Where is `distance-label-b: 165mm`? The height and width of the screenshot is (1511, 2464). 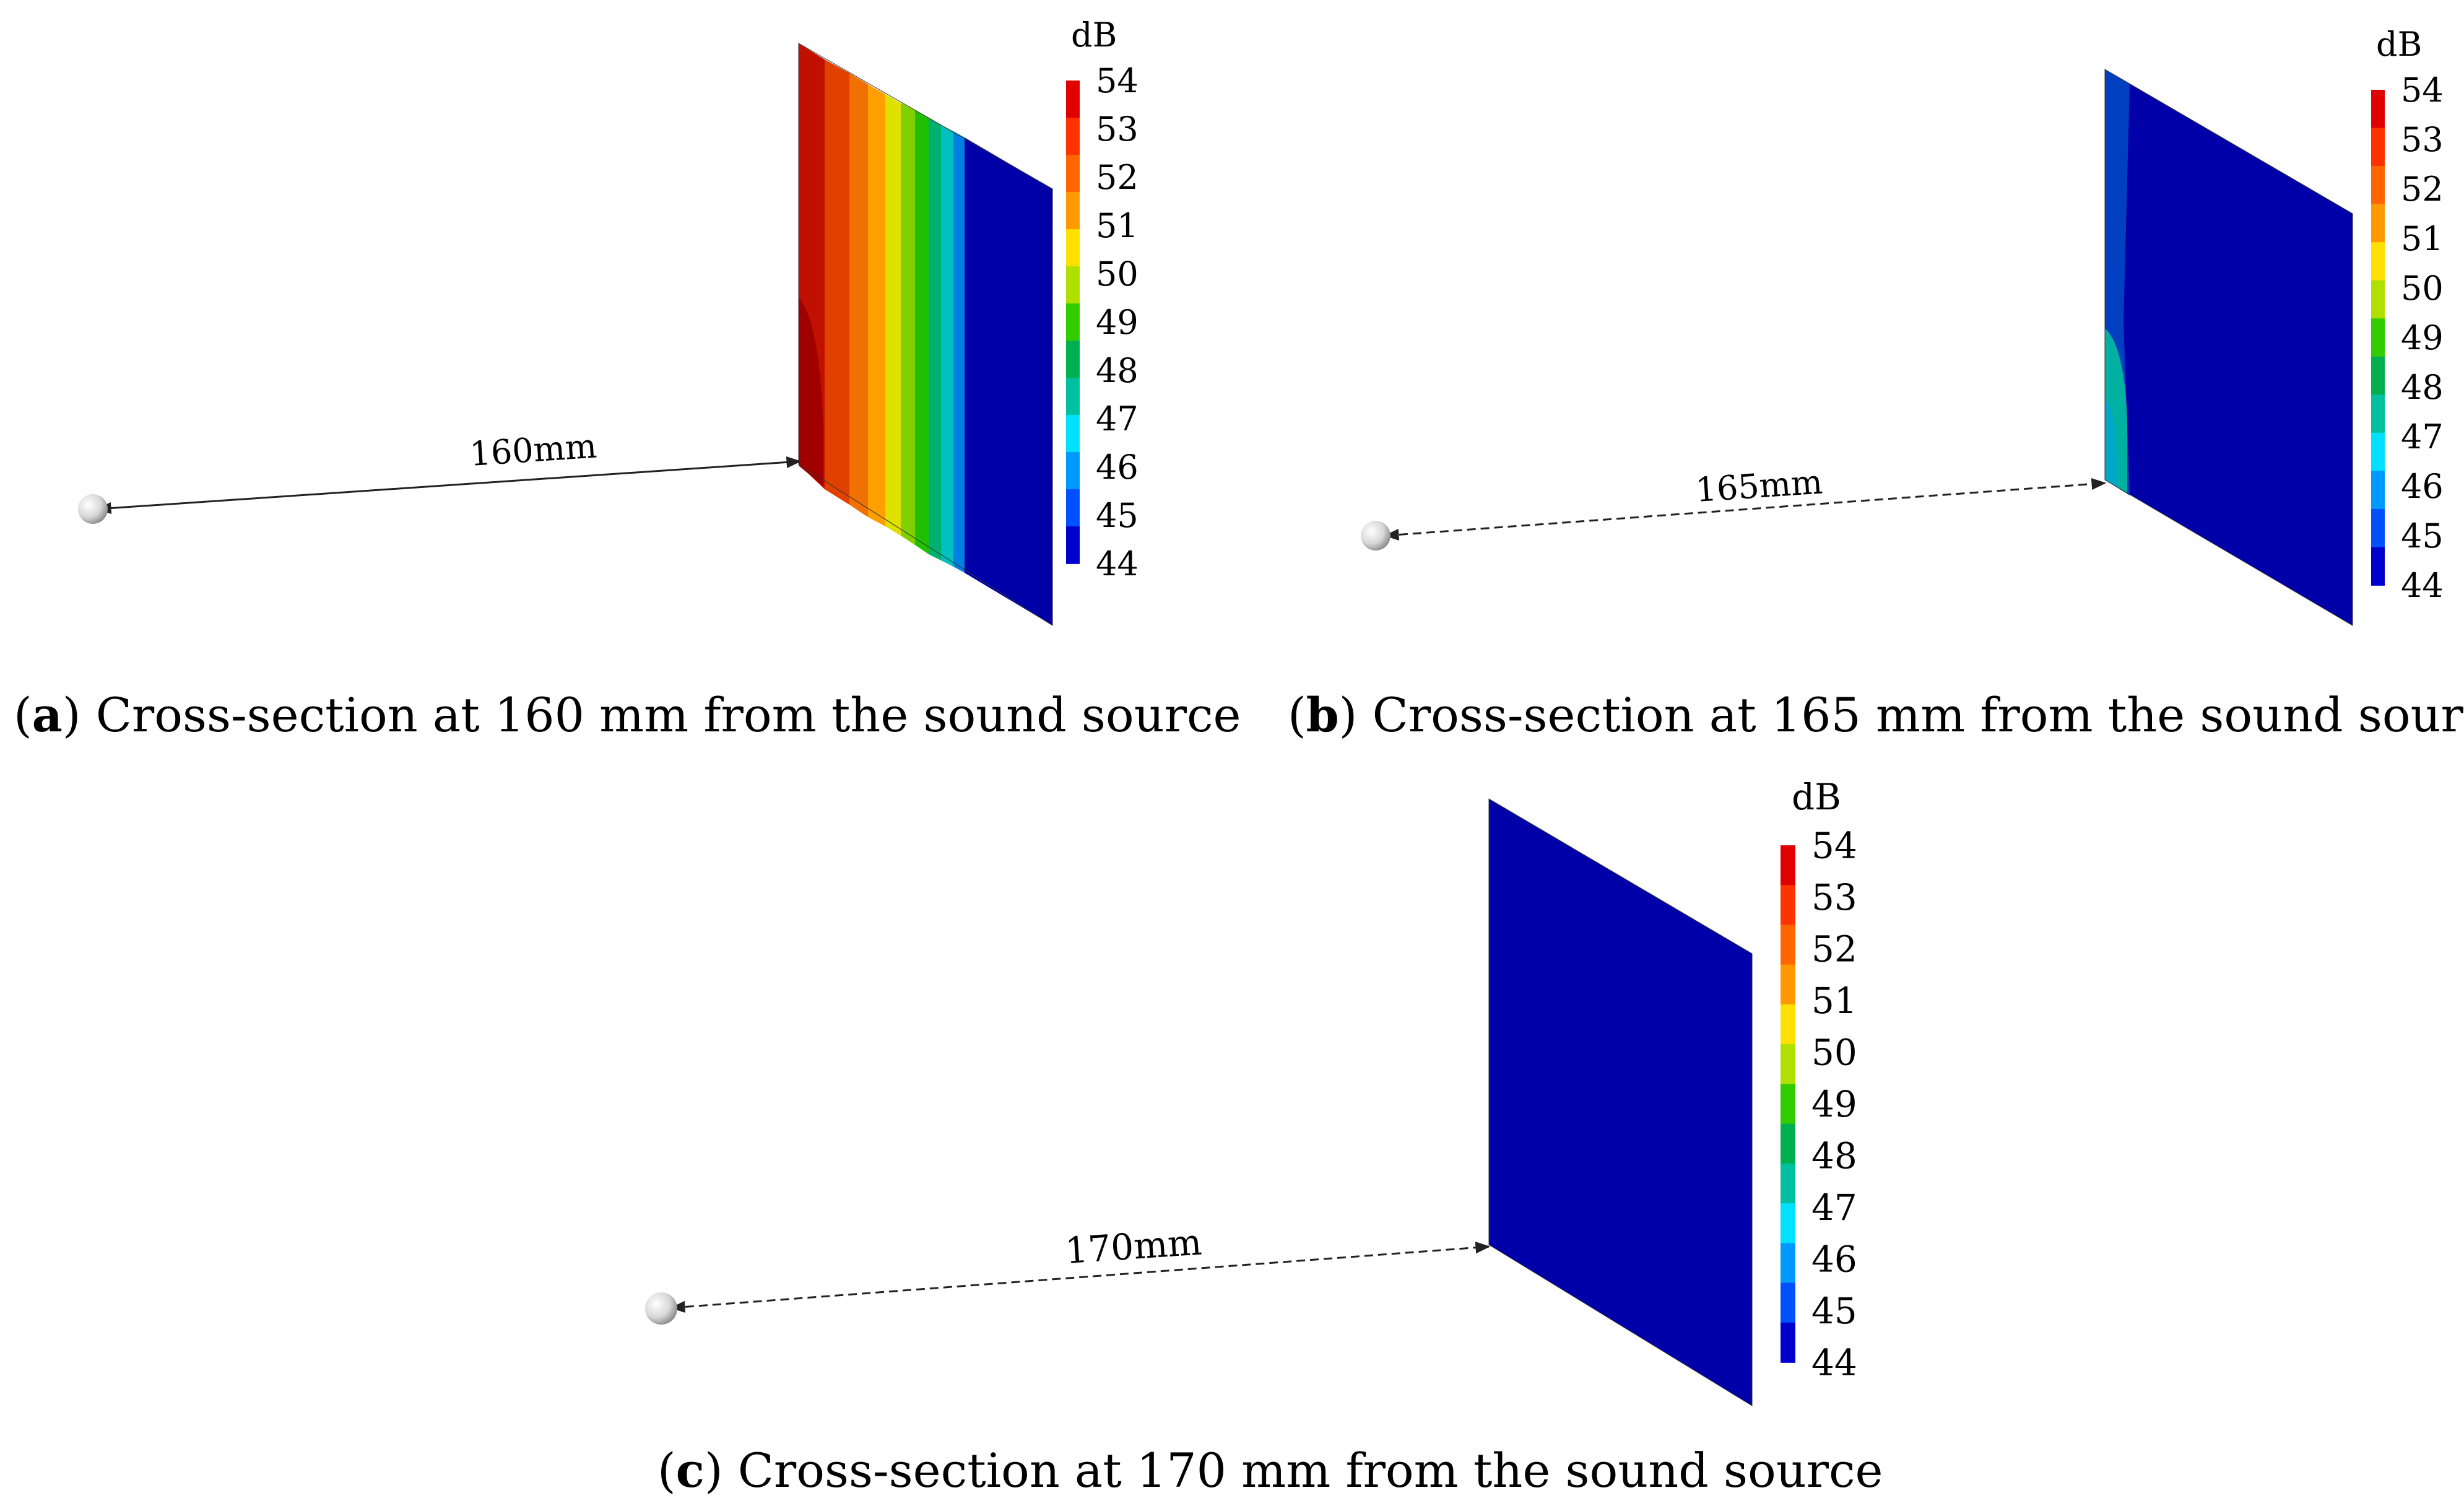
distance-label-b: 165mm is located at coordinates (1759, 485).